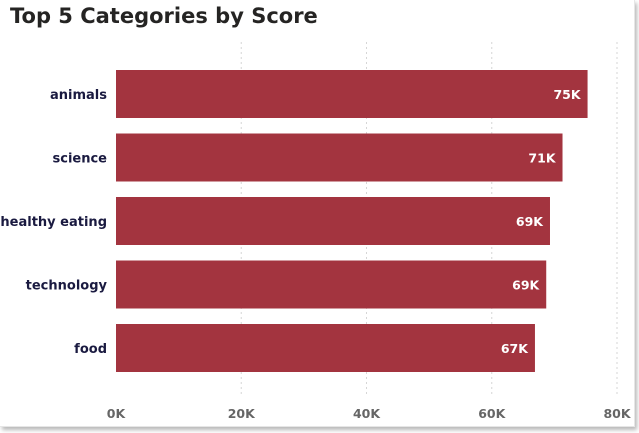 The width and height of the screenshot is (639, 433). Describe the element at coordinates (117, 413) in the screenshot. I see `x-tick-label: 0K` at that location.